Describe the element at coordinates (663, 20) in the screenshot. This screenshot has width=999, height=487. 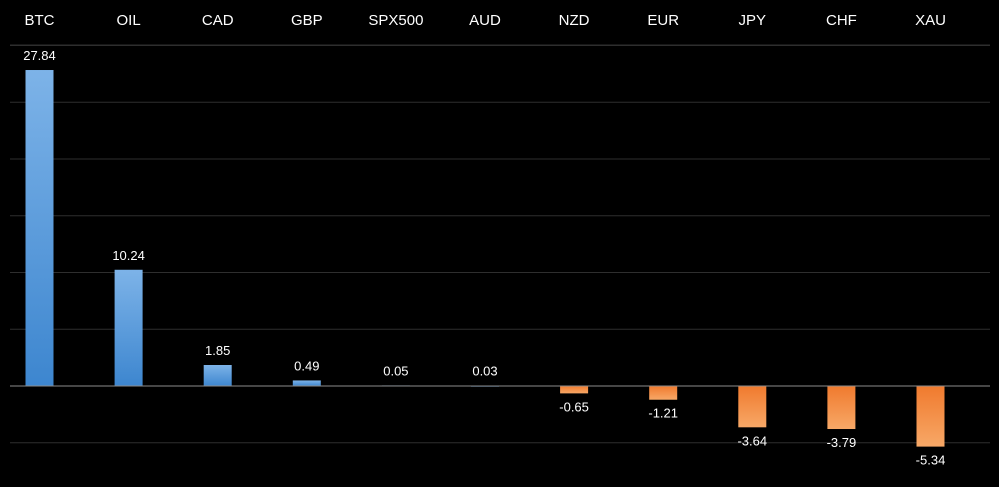
I see `category-label-eur: EUR` at that location.